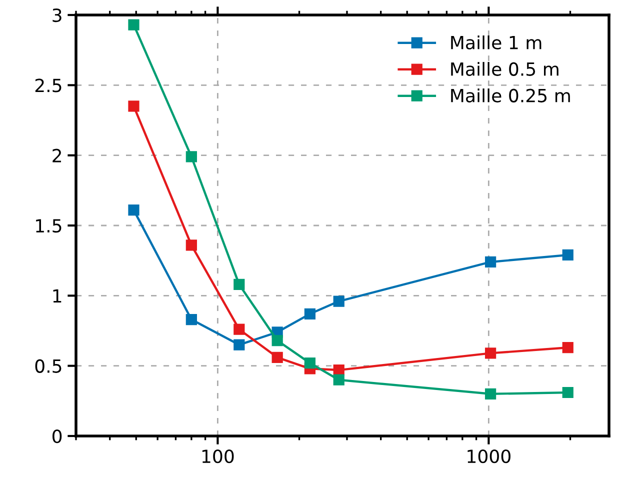 Image resolution: width=619 pixels, height=485 pixels. What do you see at coordinates (48, 366) in the screenshot?
I see `y-tick-label: 0.5` at bounding box center [48, 366].